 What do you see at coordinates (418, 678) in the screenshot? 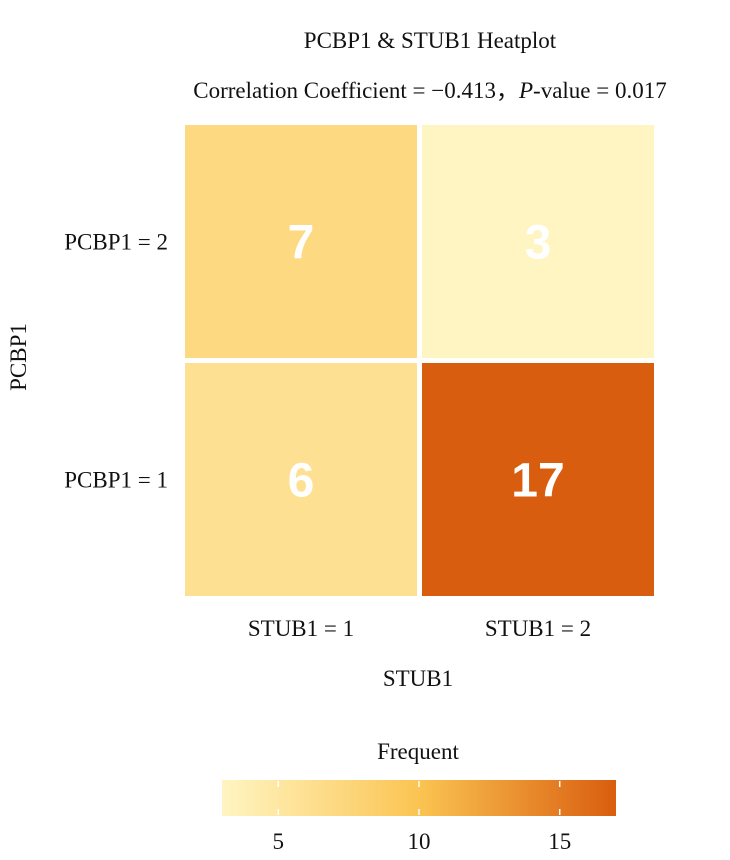
I see `x-axis-label: STUB1` at bounding box center [418, 678].